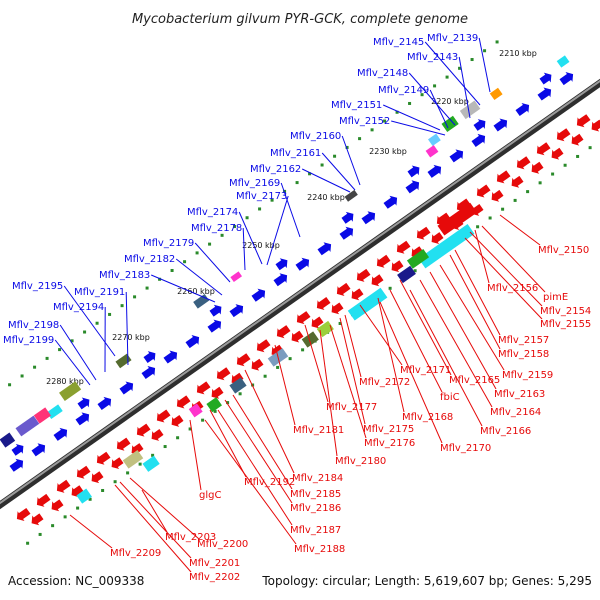 The height and width of the screenshot is (600, 600). Describe the element at coordinates (452, 38) in the screenshot. I see `forward-gene-label: Mflv_2139` at that location.